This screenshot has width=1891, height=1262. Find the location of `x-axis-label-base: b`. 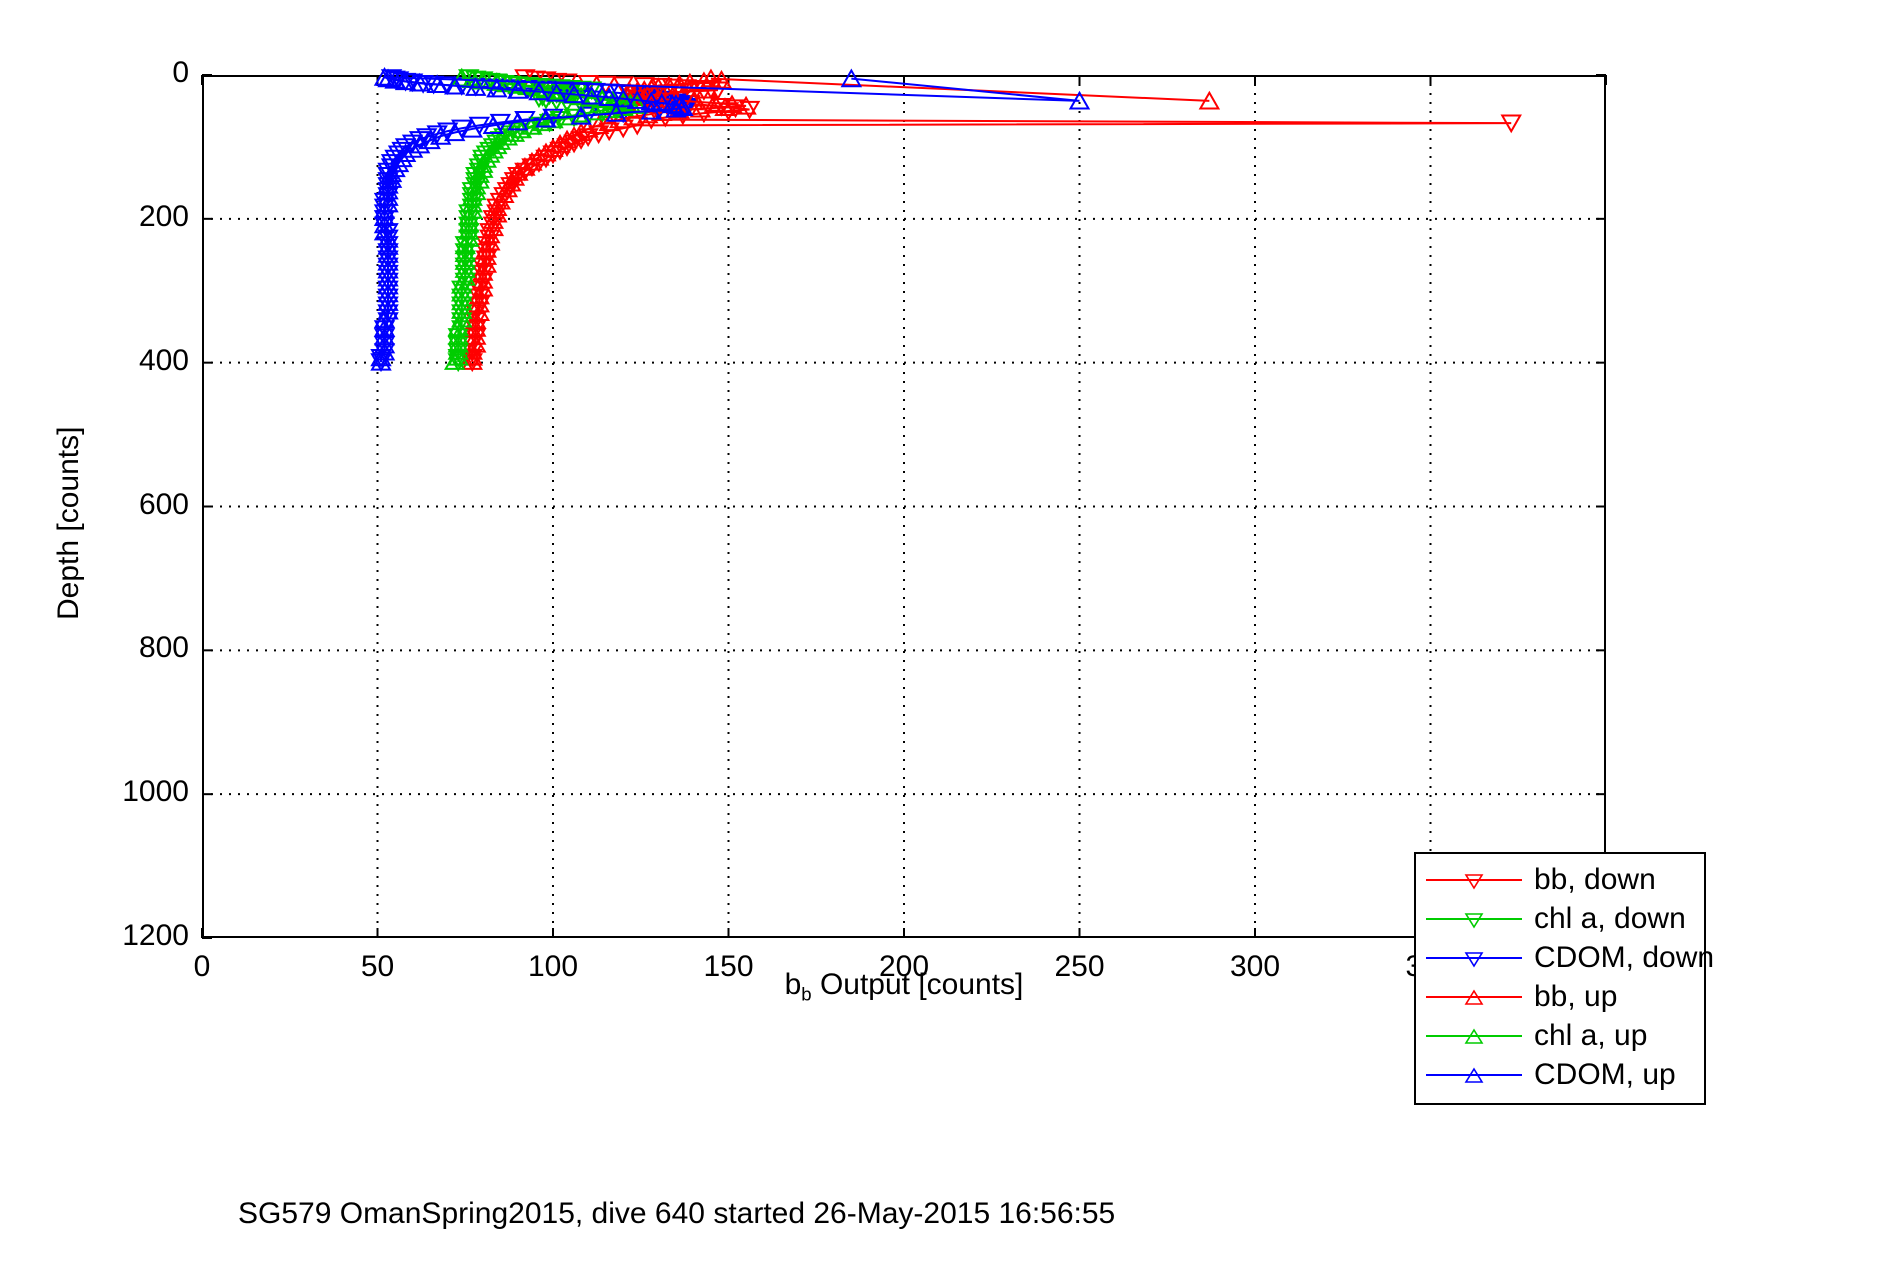

x-axis-label-base: b is located at coordinates (793, 984).